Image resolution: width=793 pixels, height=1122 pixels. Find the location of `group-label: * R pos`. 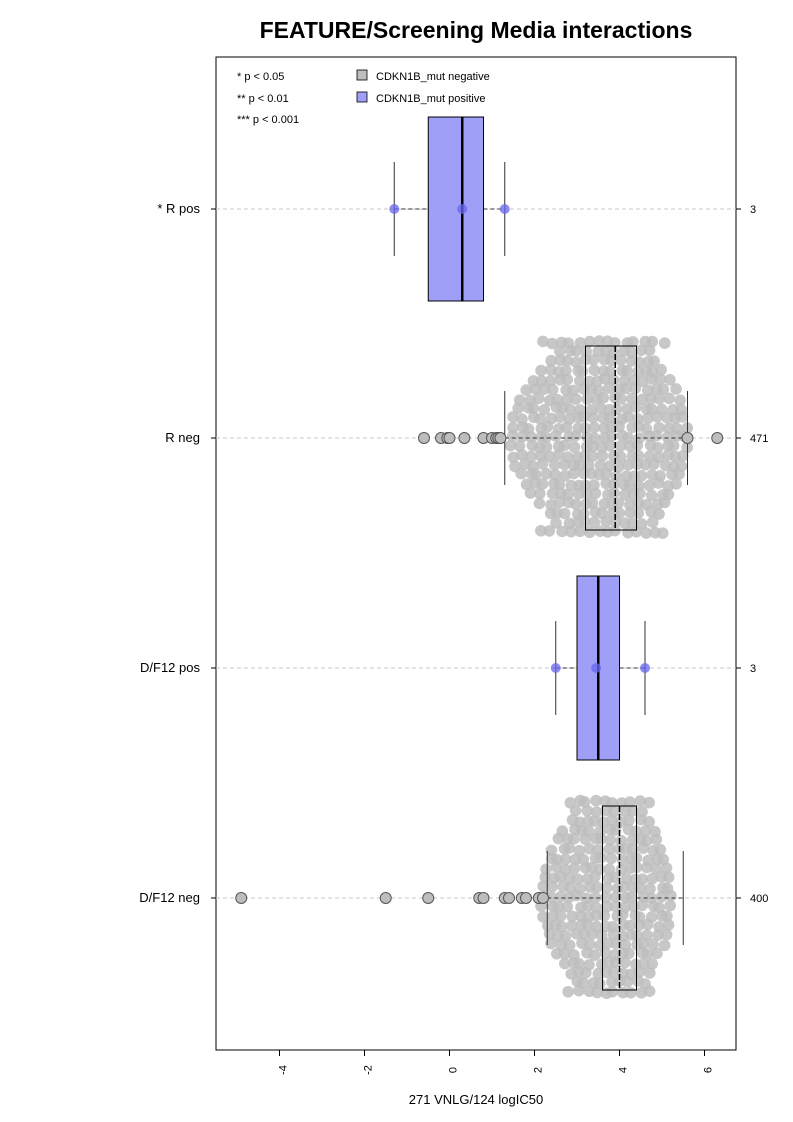

group-label: * R pos is located at coordinates (178, 208).